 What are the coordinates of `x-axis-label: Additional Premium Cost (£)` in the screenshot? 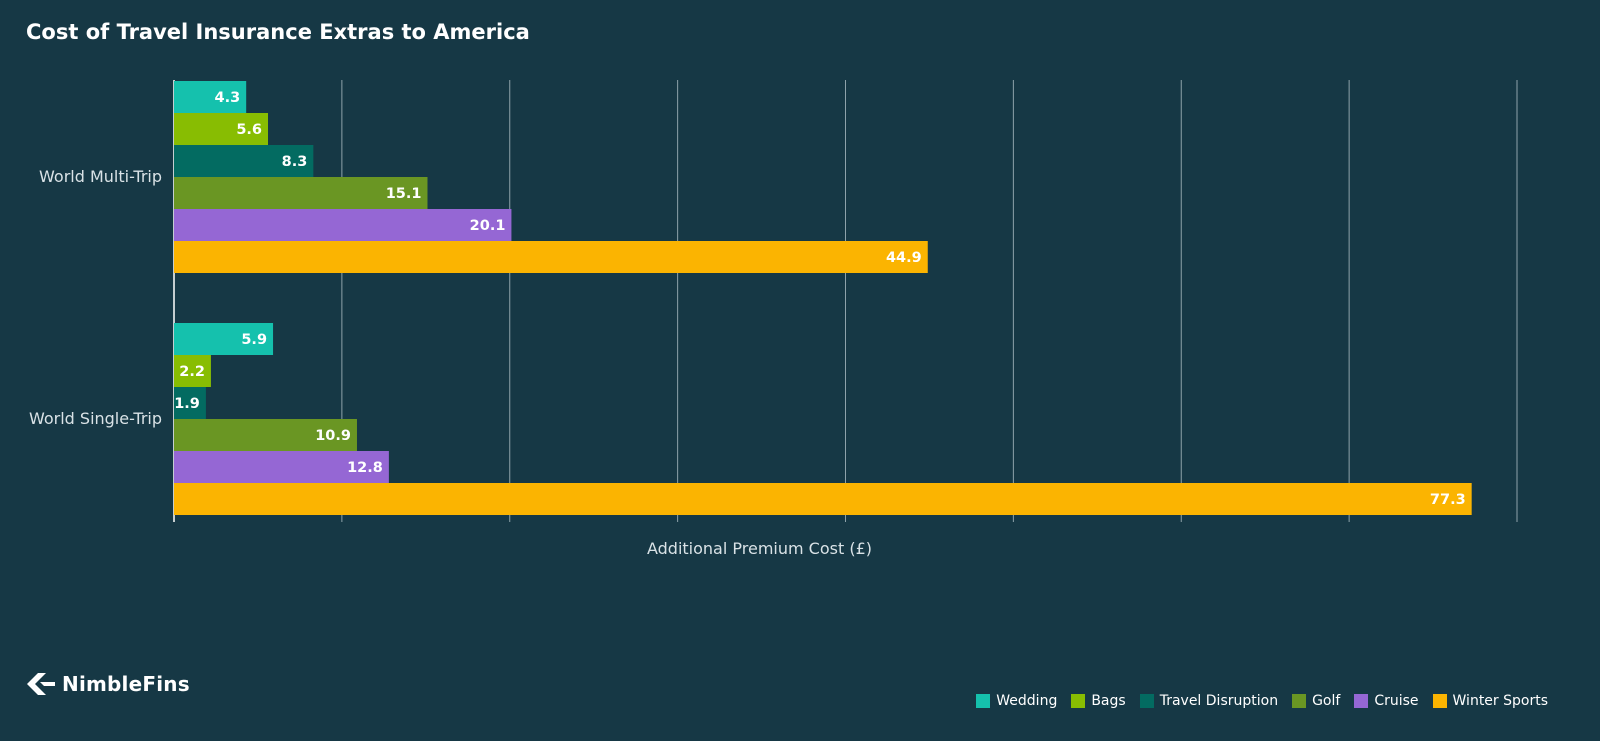 It's located at (759, 548).